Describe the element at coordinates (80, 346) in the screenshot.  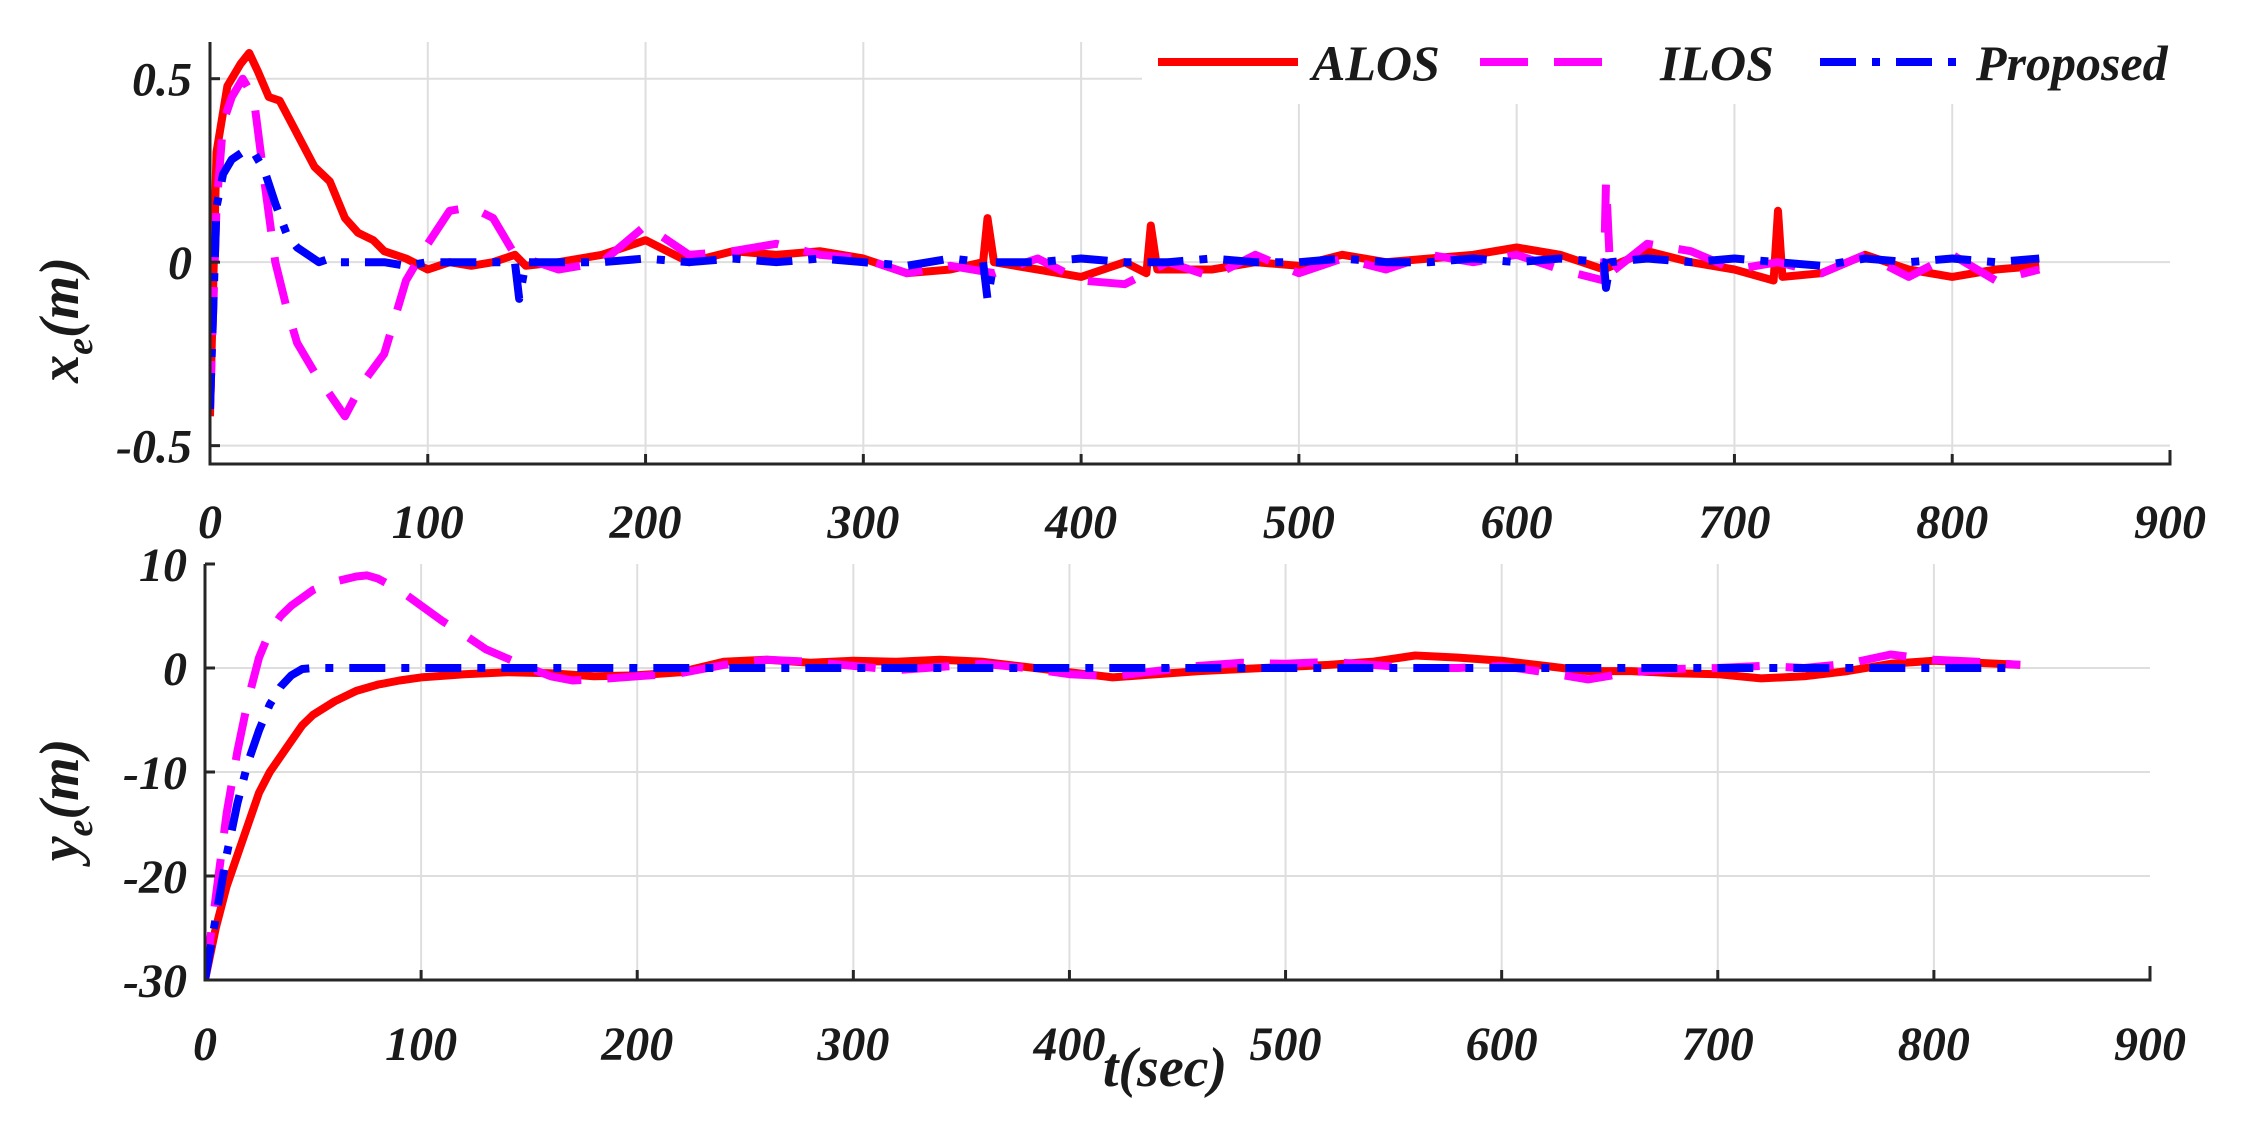
I see `xe-ylabel-sub: e` at that location.